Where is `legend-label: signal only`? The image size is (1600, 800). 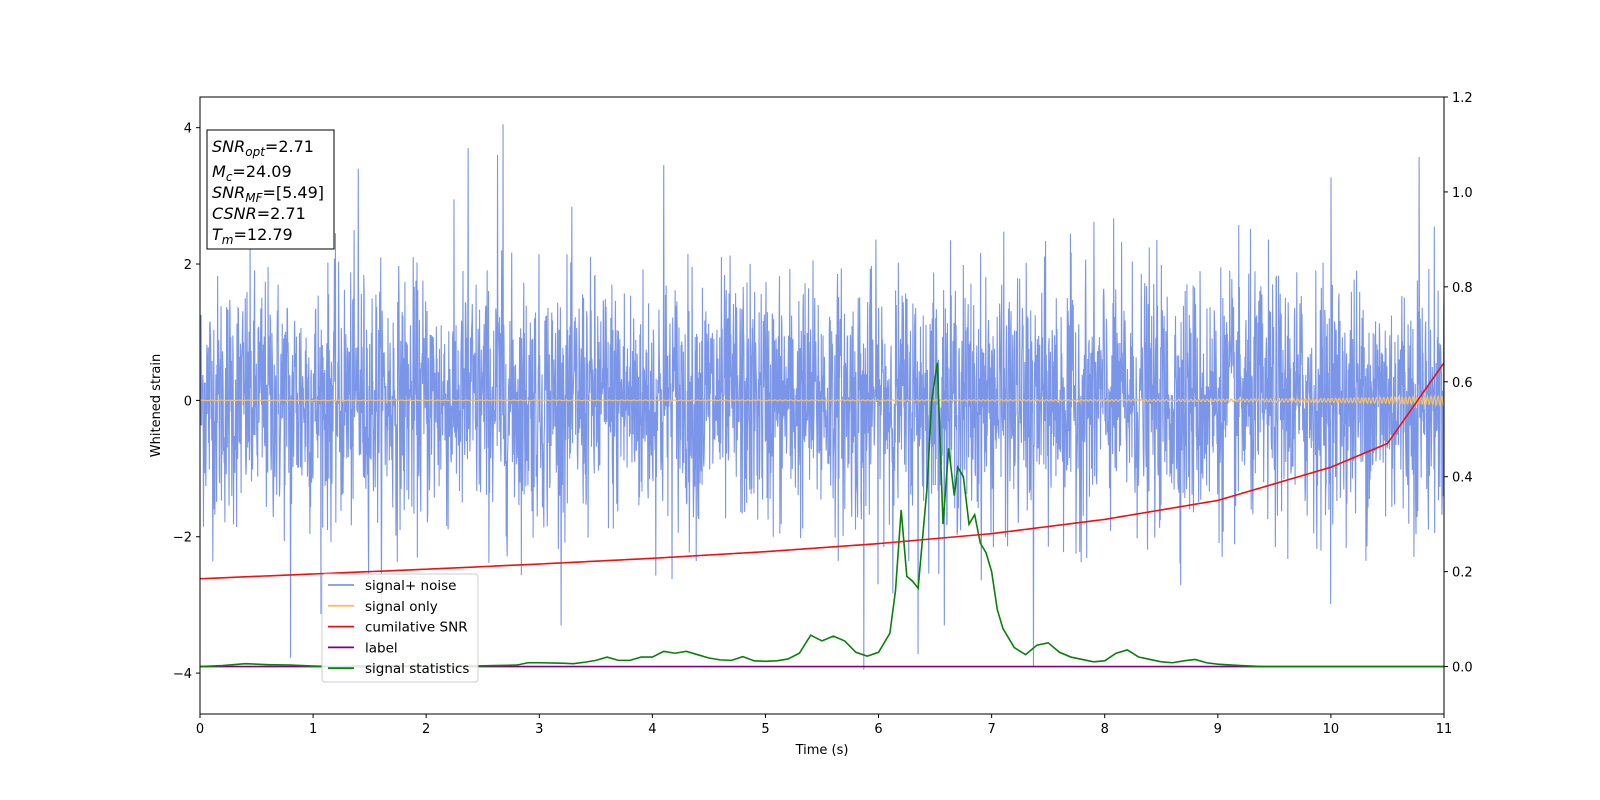
legend-label: signal only is located at coordinates (401, 607).